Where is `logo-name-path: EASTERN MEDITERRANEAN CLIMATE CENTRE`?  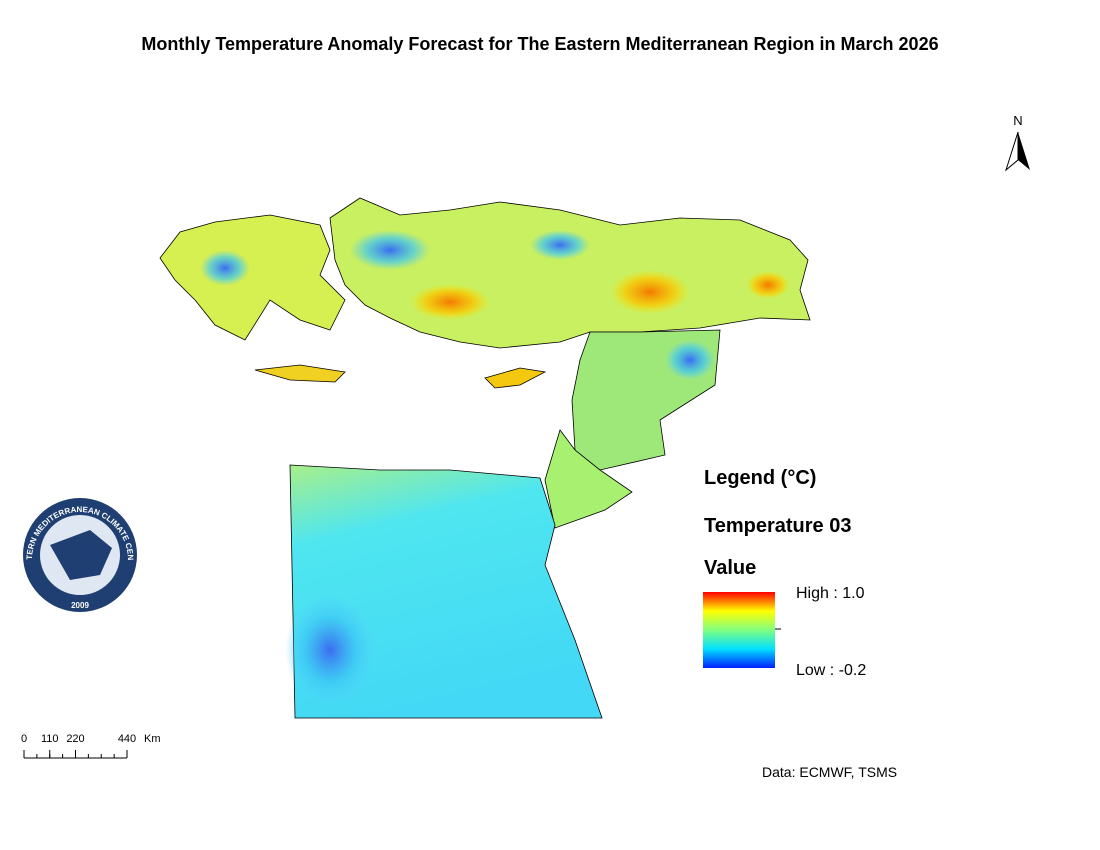 logo-name-path: EASTERN MEDITERRANEAN CLIMATE CENTRE is located at coordinates (67, 280).